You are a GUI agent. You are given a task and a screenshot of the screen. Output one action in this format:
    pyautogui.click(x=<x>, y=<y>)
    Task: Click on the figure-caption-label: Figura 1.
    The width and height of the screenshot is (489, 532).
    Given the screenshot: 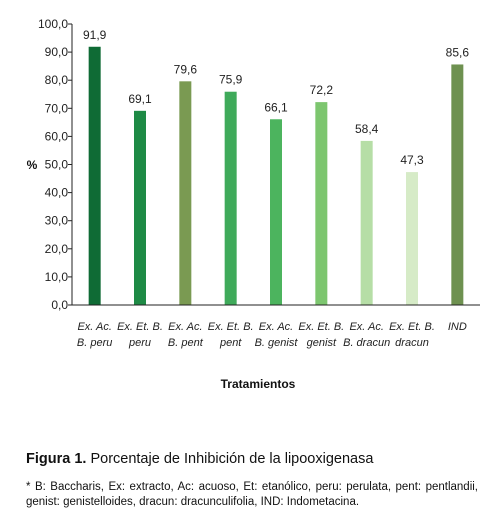 What is the action you would take?
    pyautogui.click(x=56, y=459)
    